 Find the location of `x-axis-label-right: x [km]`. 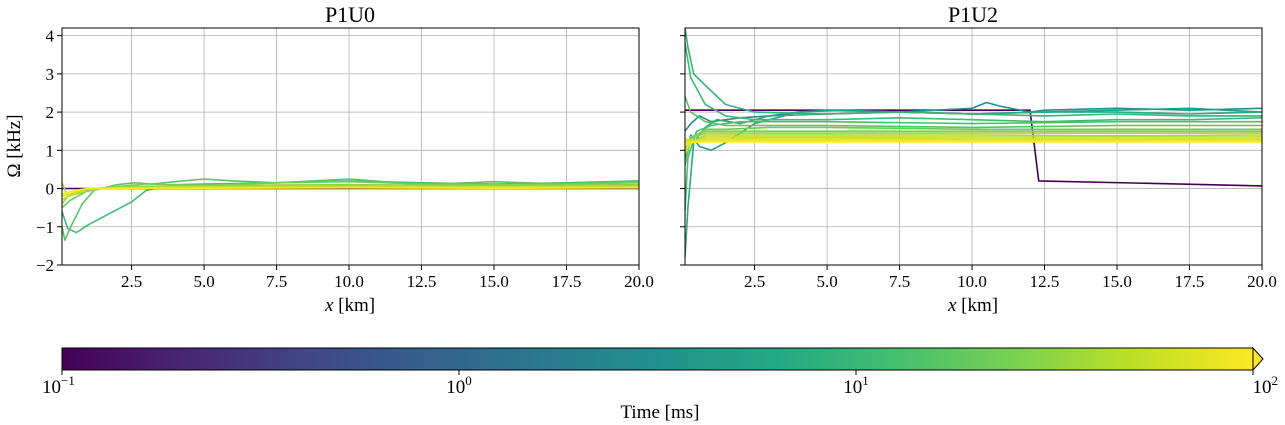

x-axis-label-right: x [km] is located at coordinates (972, 305).